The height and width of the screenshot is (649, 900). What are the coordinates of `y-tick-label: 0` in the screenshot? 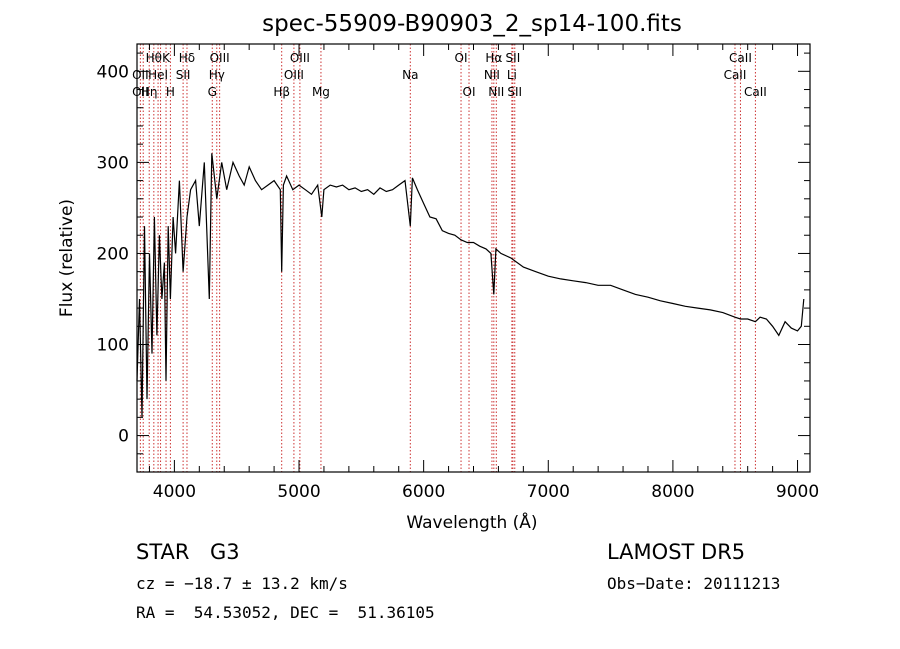 It's located at (123, 437).